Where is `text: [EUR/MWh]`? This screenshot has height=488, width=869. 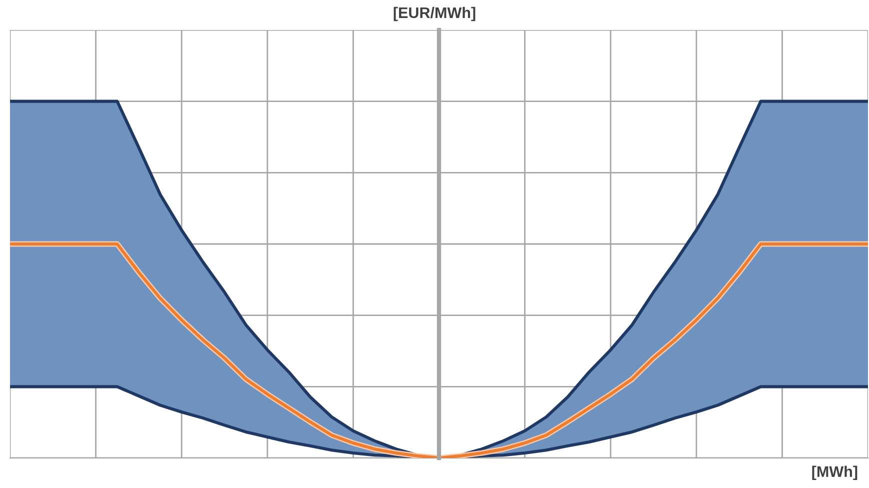 text: [EUR/MWh] is located at coordinates (435, 14).